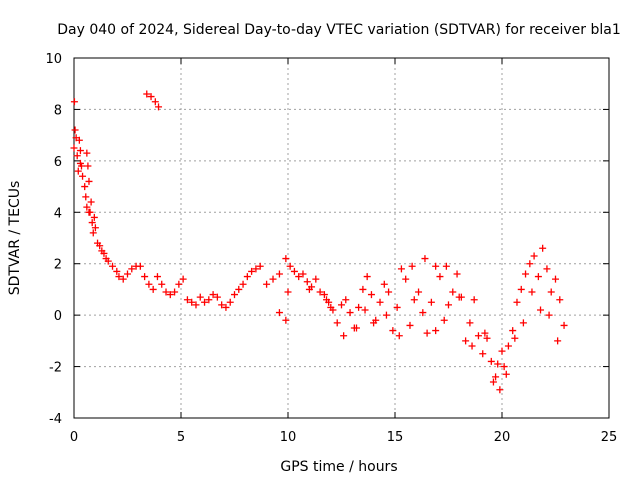 This screenshot has width=640, height=480. Describe the element at coordinates (55, 419) in the screenshot. I see `y-tick-label: -4` at that location.